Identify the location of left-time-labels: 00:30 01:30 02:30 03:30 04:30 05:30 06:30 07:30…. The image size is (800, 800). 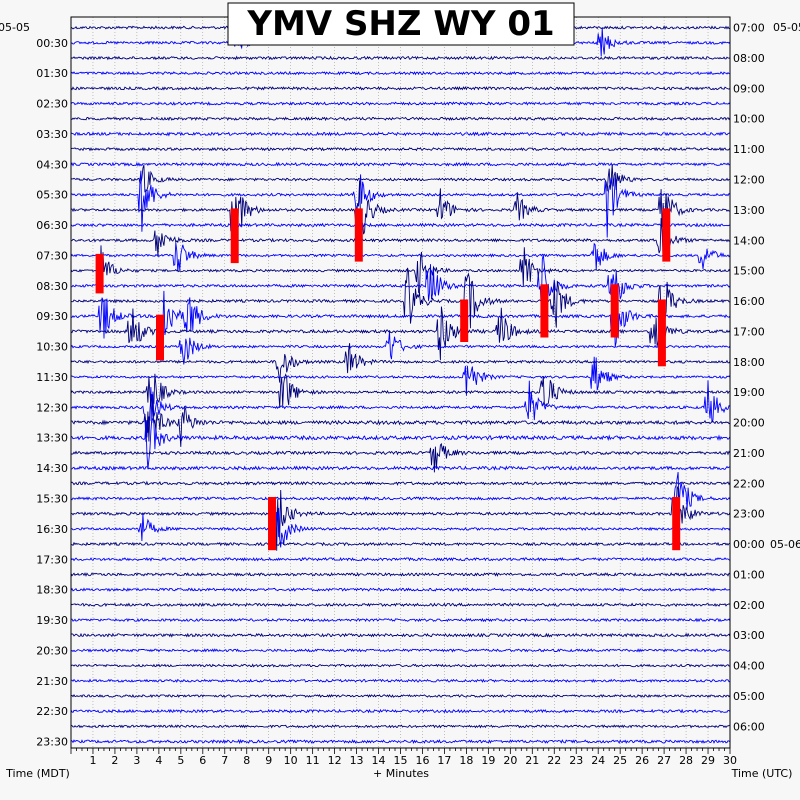
(52, 393).